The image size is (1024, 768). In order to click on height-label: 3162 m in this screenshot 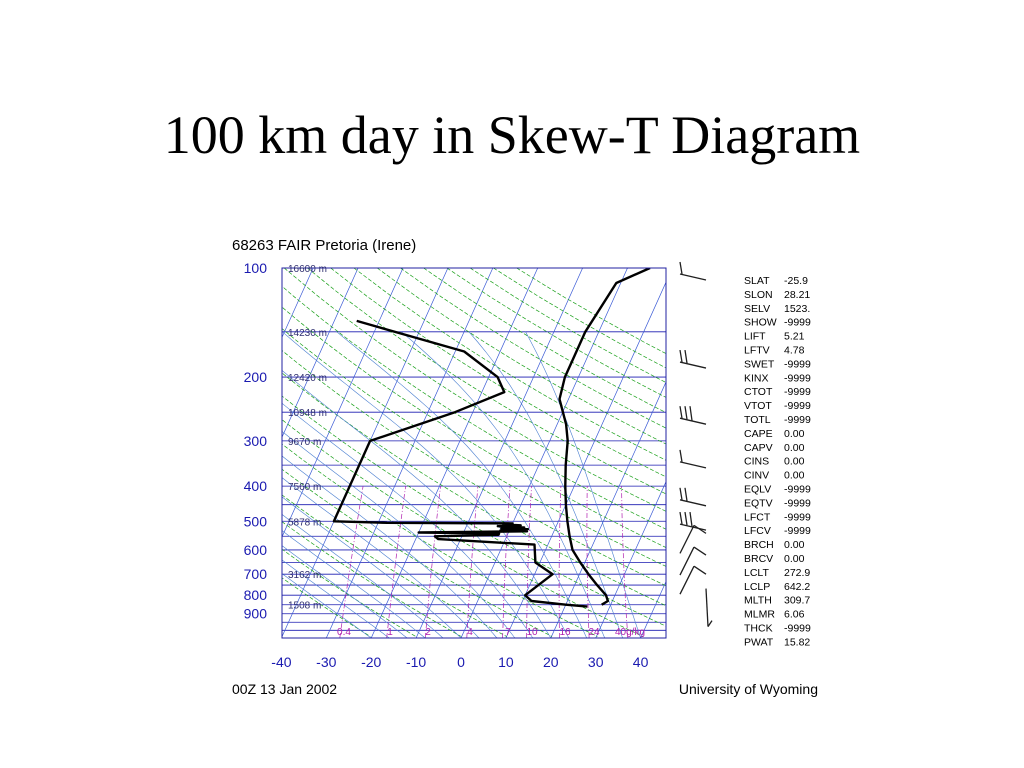, I will do `click(304, 575)`.